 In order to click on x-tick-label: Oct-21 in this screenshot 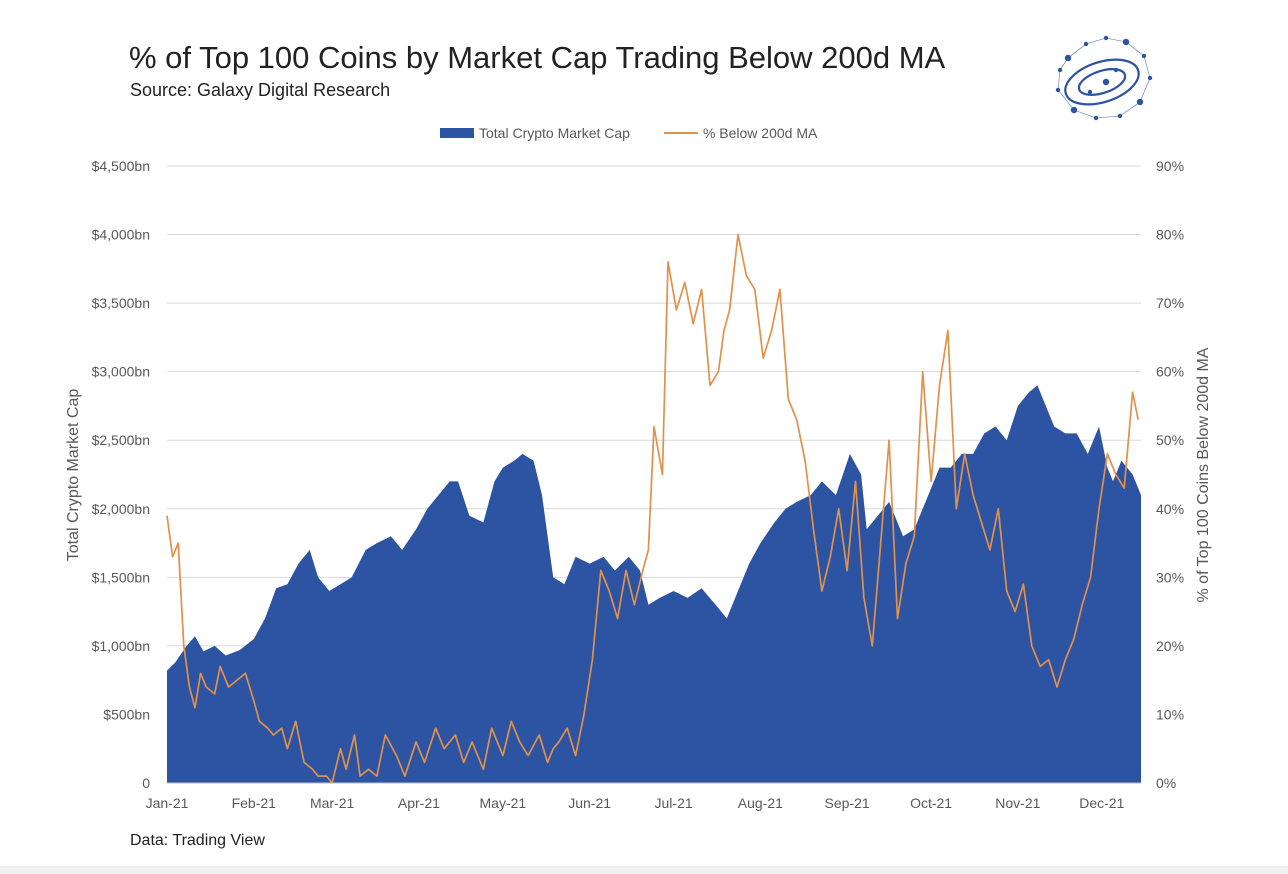, I will do `click(931, 803)`.